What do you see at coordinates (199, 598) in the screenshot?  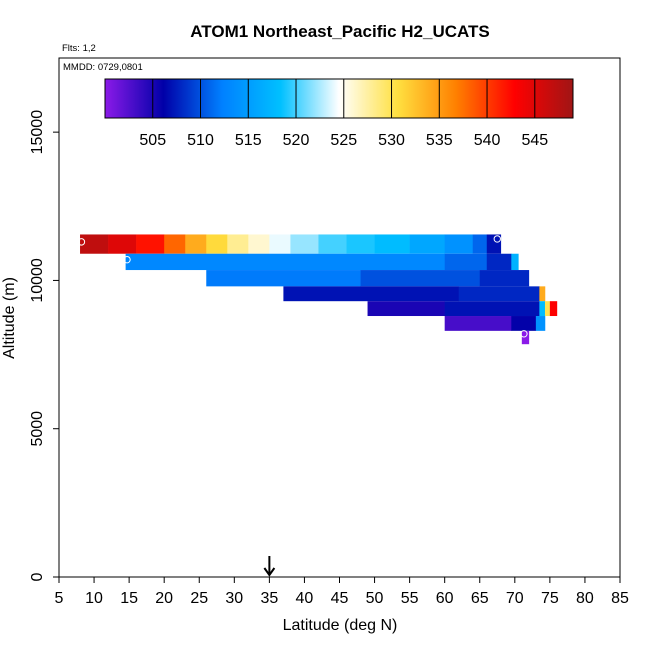 I see `x-tick-label: 25` at bounding box center [199, 598].